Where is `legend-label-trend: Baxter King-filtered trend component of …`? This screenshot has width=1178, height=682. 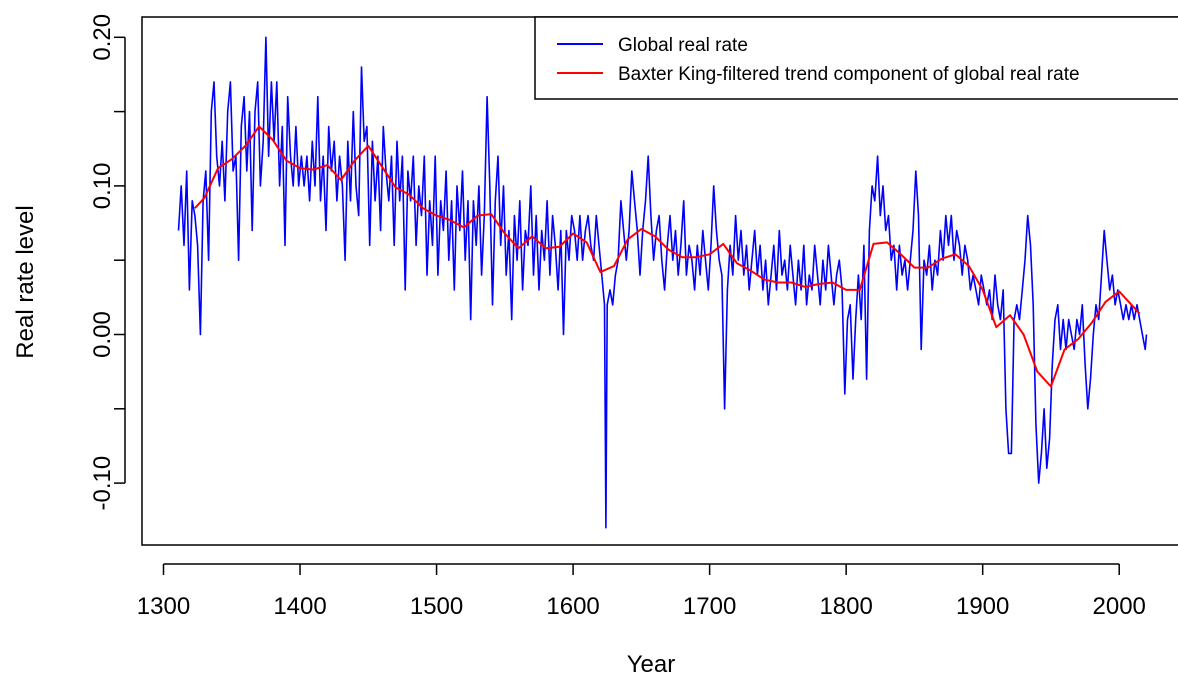
legend-label-trend: Baxter King-filtered trend component of … is located at coordinates (849, 74).